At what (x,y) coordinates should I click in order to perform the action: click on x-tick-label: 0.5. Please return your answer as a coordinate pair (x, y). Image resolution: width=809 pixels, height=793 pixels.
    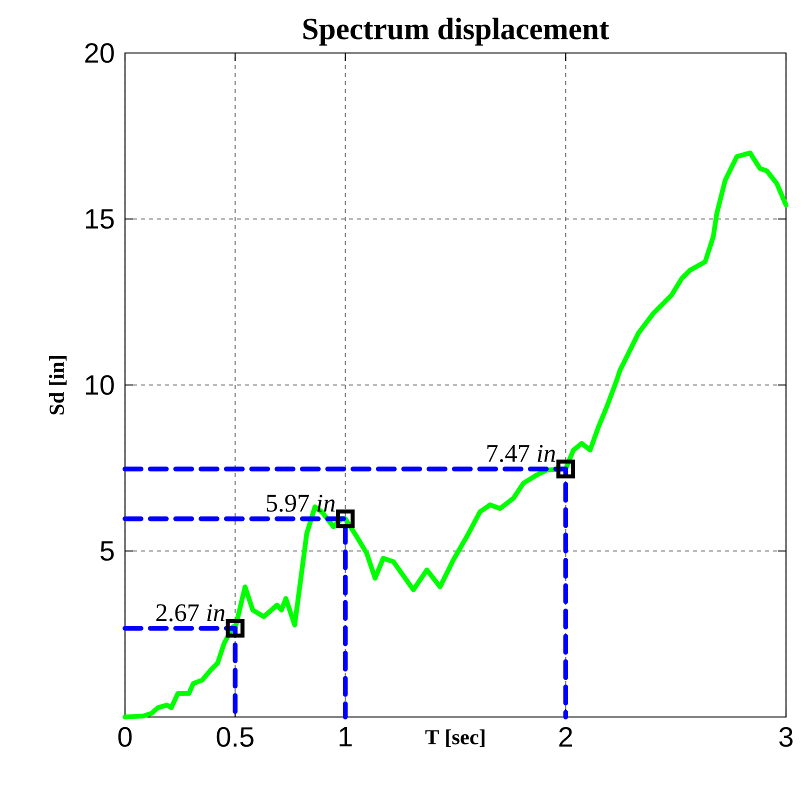
    Looking at the image, I should click on (235, 737).